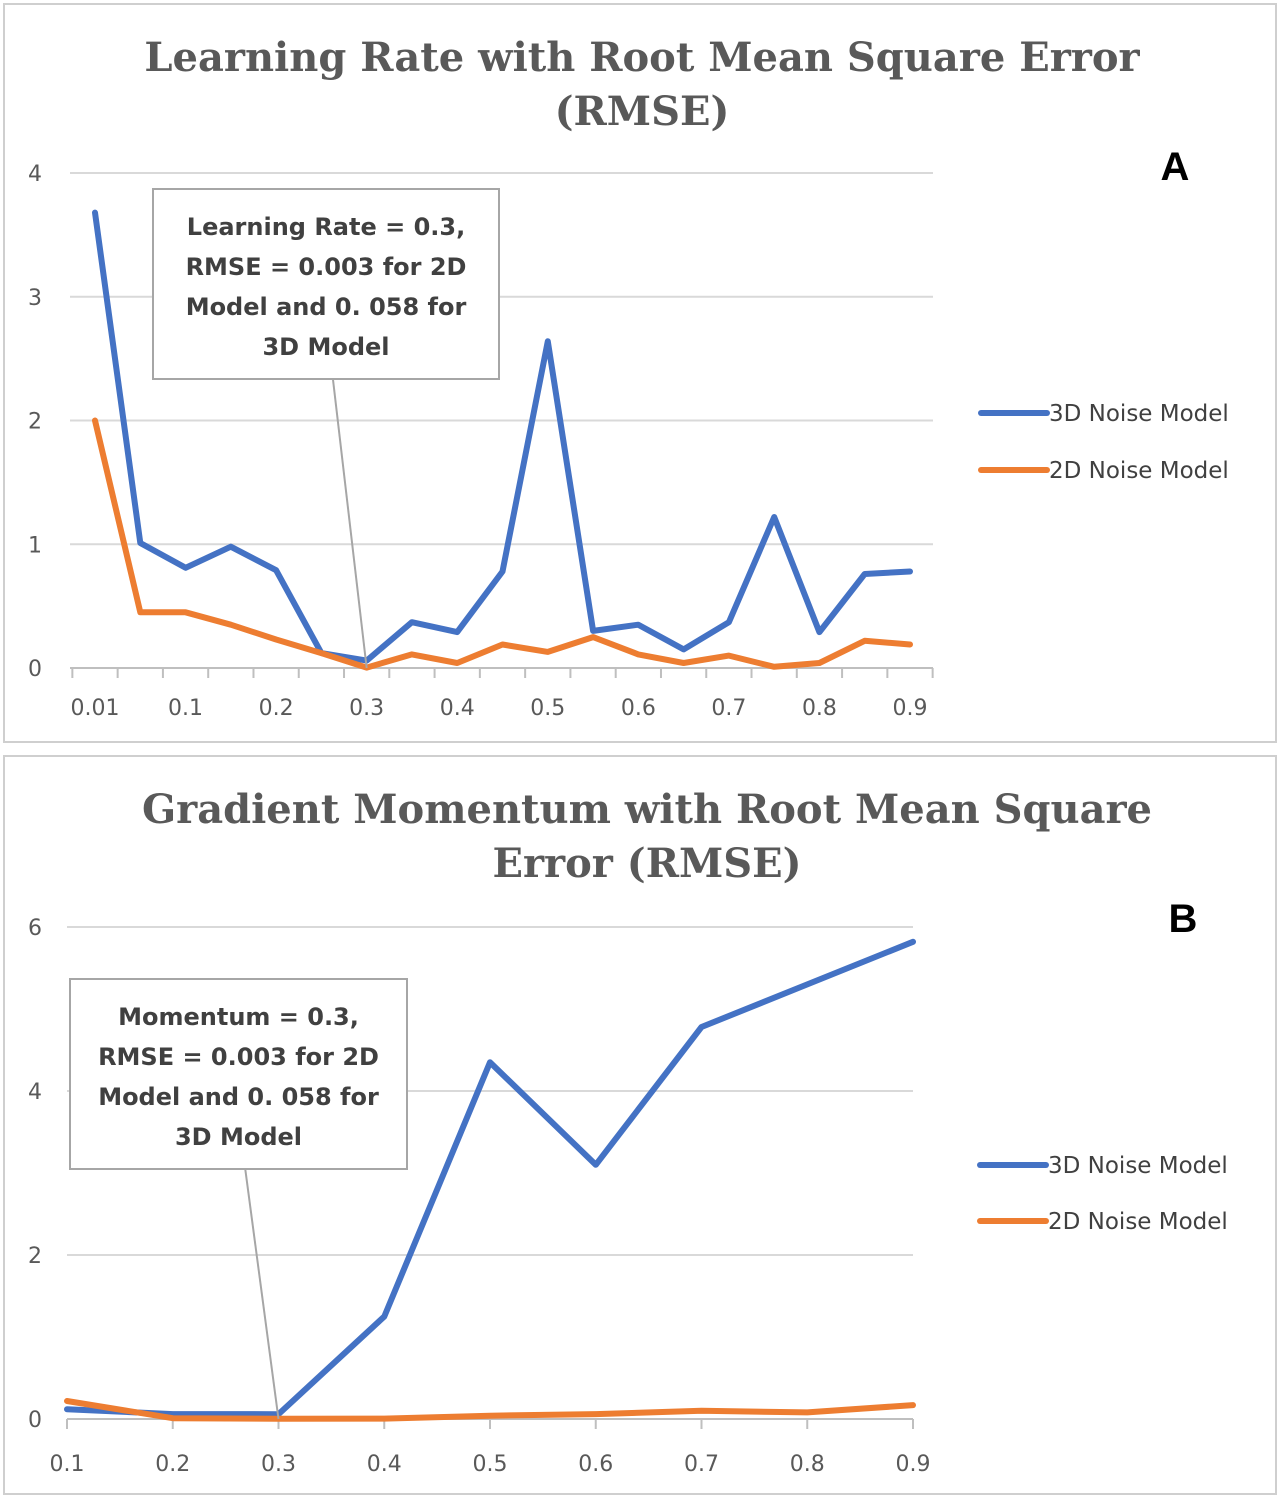  I want to click on chart-b-x-tick-label: 0.6, so click(595, 1464).